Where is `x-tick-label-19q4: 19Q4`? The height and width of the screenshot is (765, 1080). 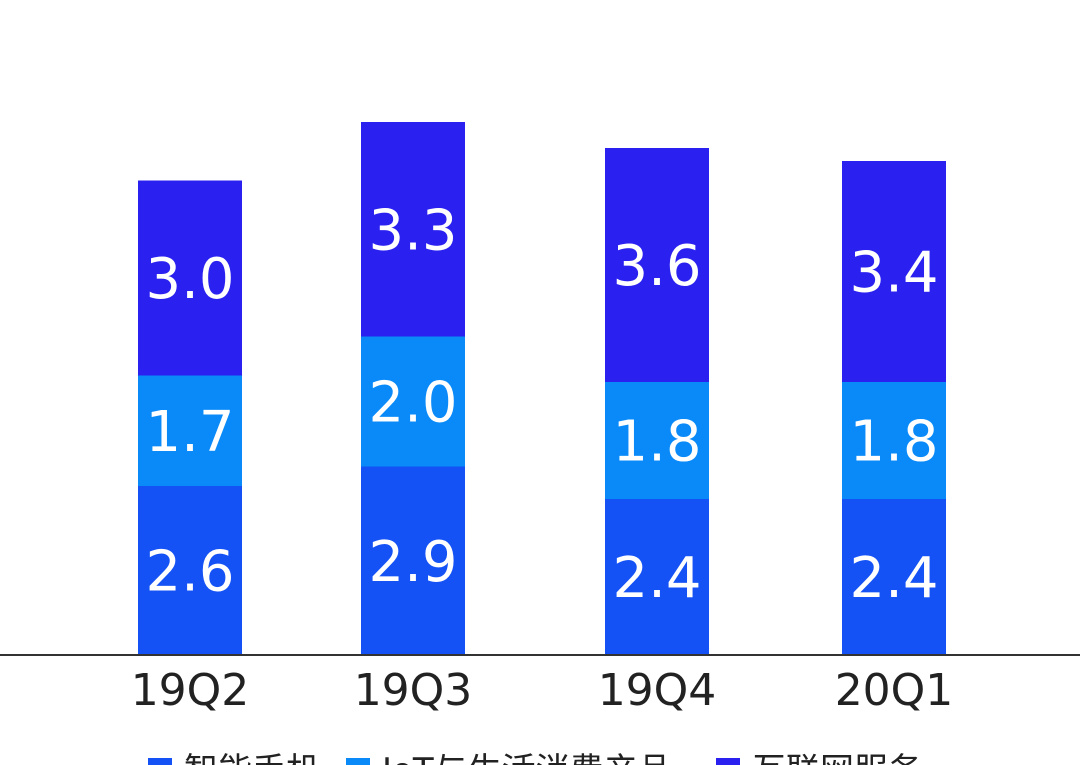 x-tick-label-19q4: 19Q4 is located at coordinates (657, 690).